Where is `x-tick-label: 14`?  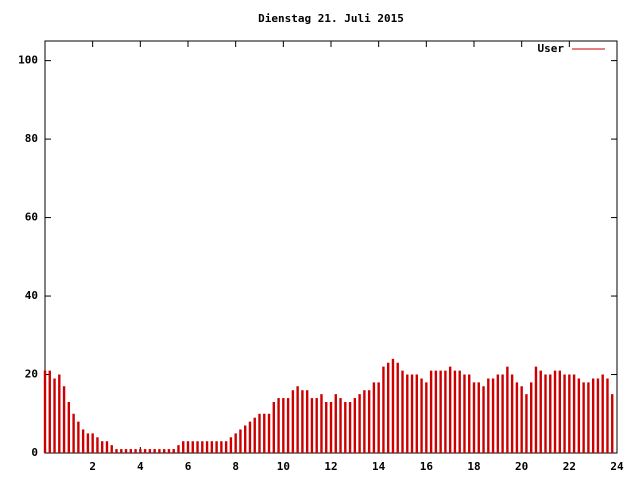
x-tick-label: 14 is located at coordinates (379, 466).